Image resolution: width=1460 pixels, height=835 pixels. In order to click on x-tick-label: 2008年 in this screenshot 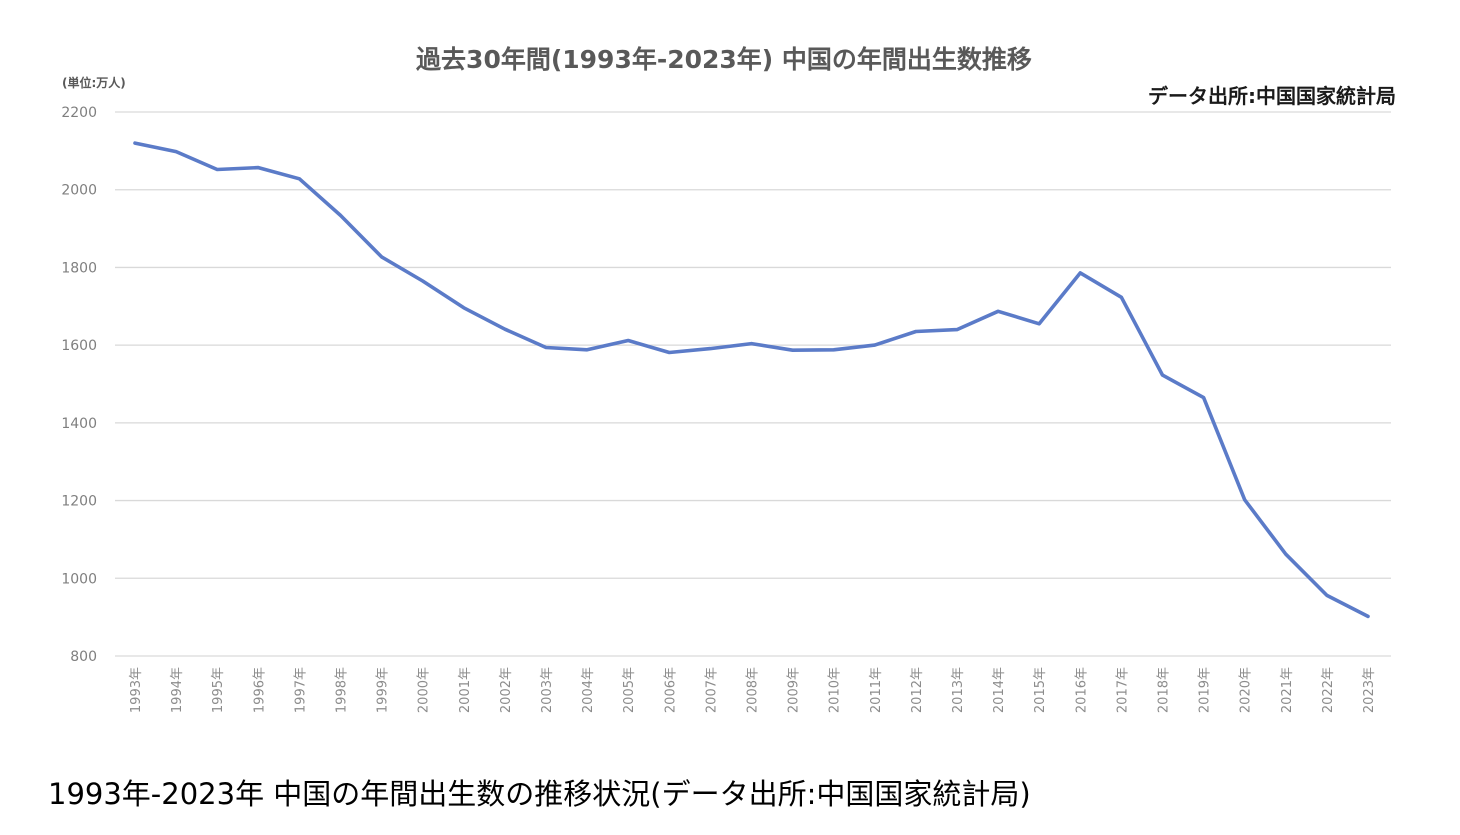, I will do `click(753, 690)`.